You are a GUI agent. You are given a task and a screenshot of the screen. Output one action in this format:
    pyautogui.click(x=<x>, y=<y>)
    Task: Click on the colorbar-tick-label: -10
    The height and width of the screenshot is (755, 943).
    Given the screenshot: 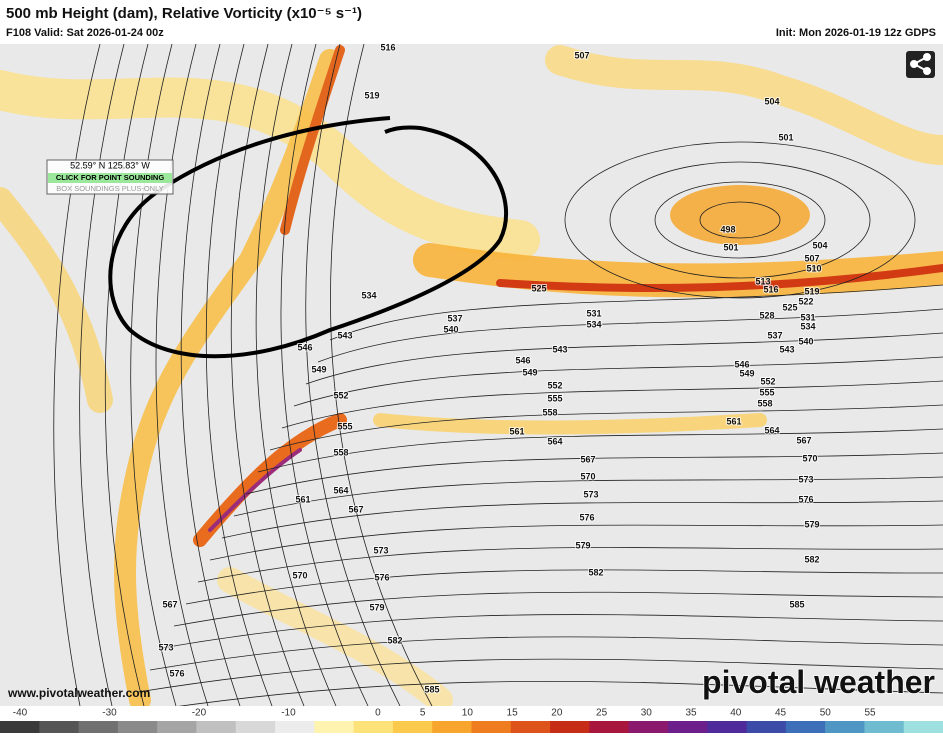 What is the action you would take?
    pyautogui.click(x=288, y=713)
    